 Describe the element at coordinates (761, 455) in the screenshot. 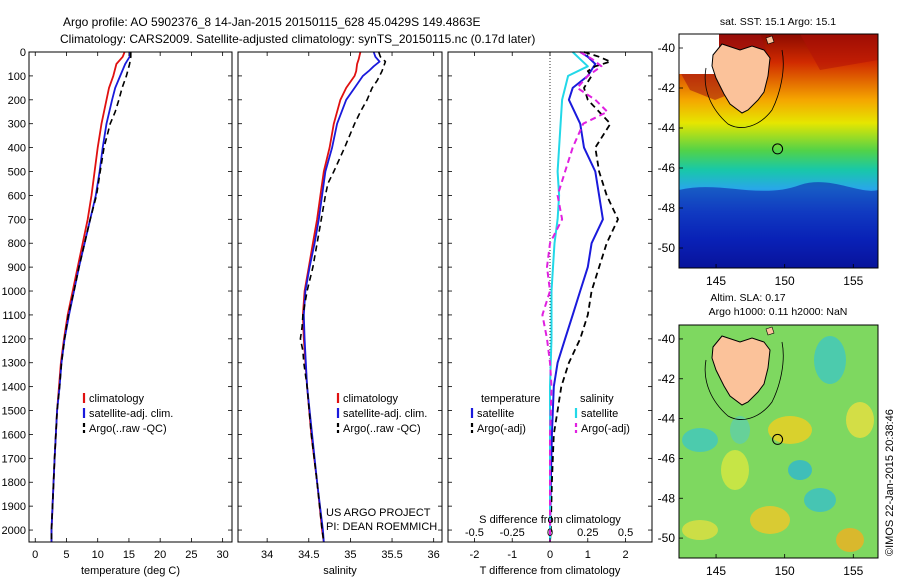

I see `sla-map-axes: 145 150 155 -40 -42 -44 -46 -48 -50` at that location.